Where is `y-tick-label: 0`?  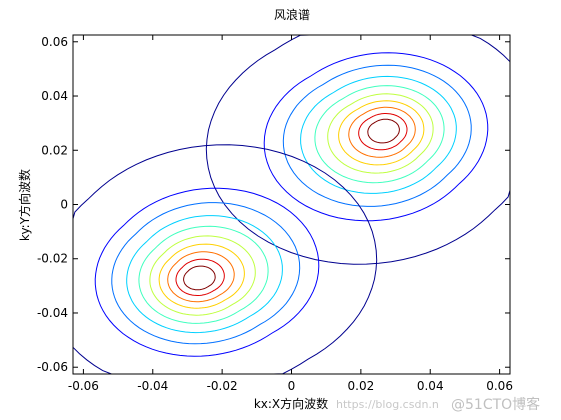
y-tick-label: 0 is located at coordinates (64, 205).